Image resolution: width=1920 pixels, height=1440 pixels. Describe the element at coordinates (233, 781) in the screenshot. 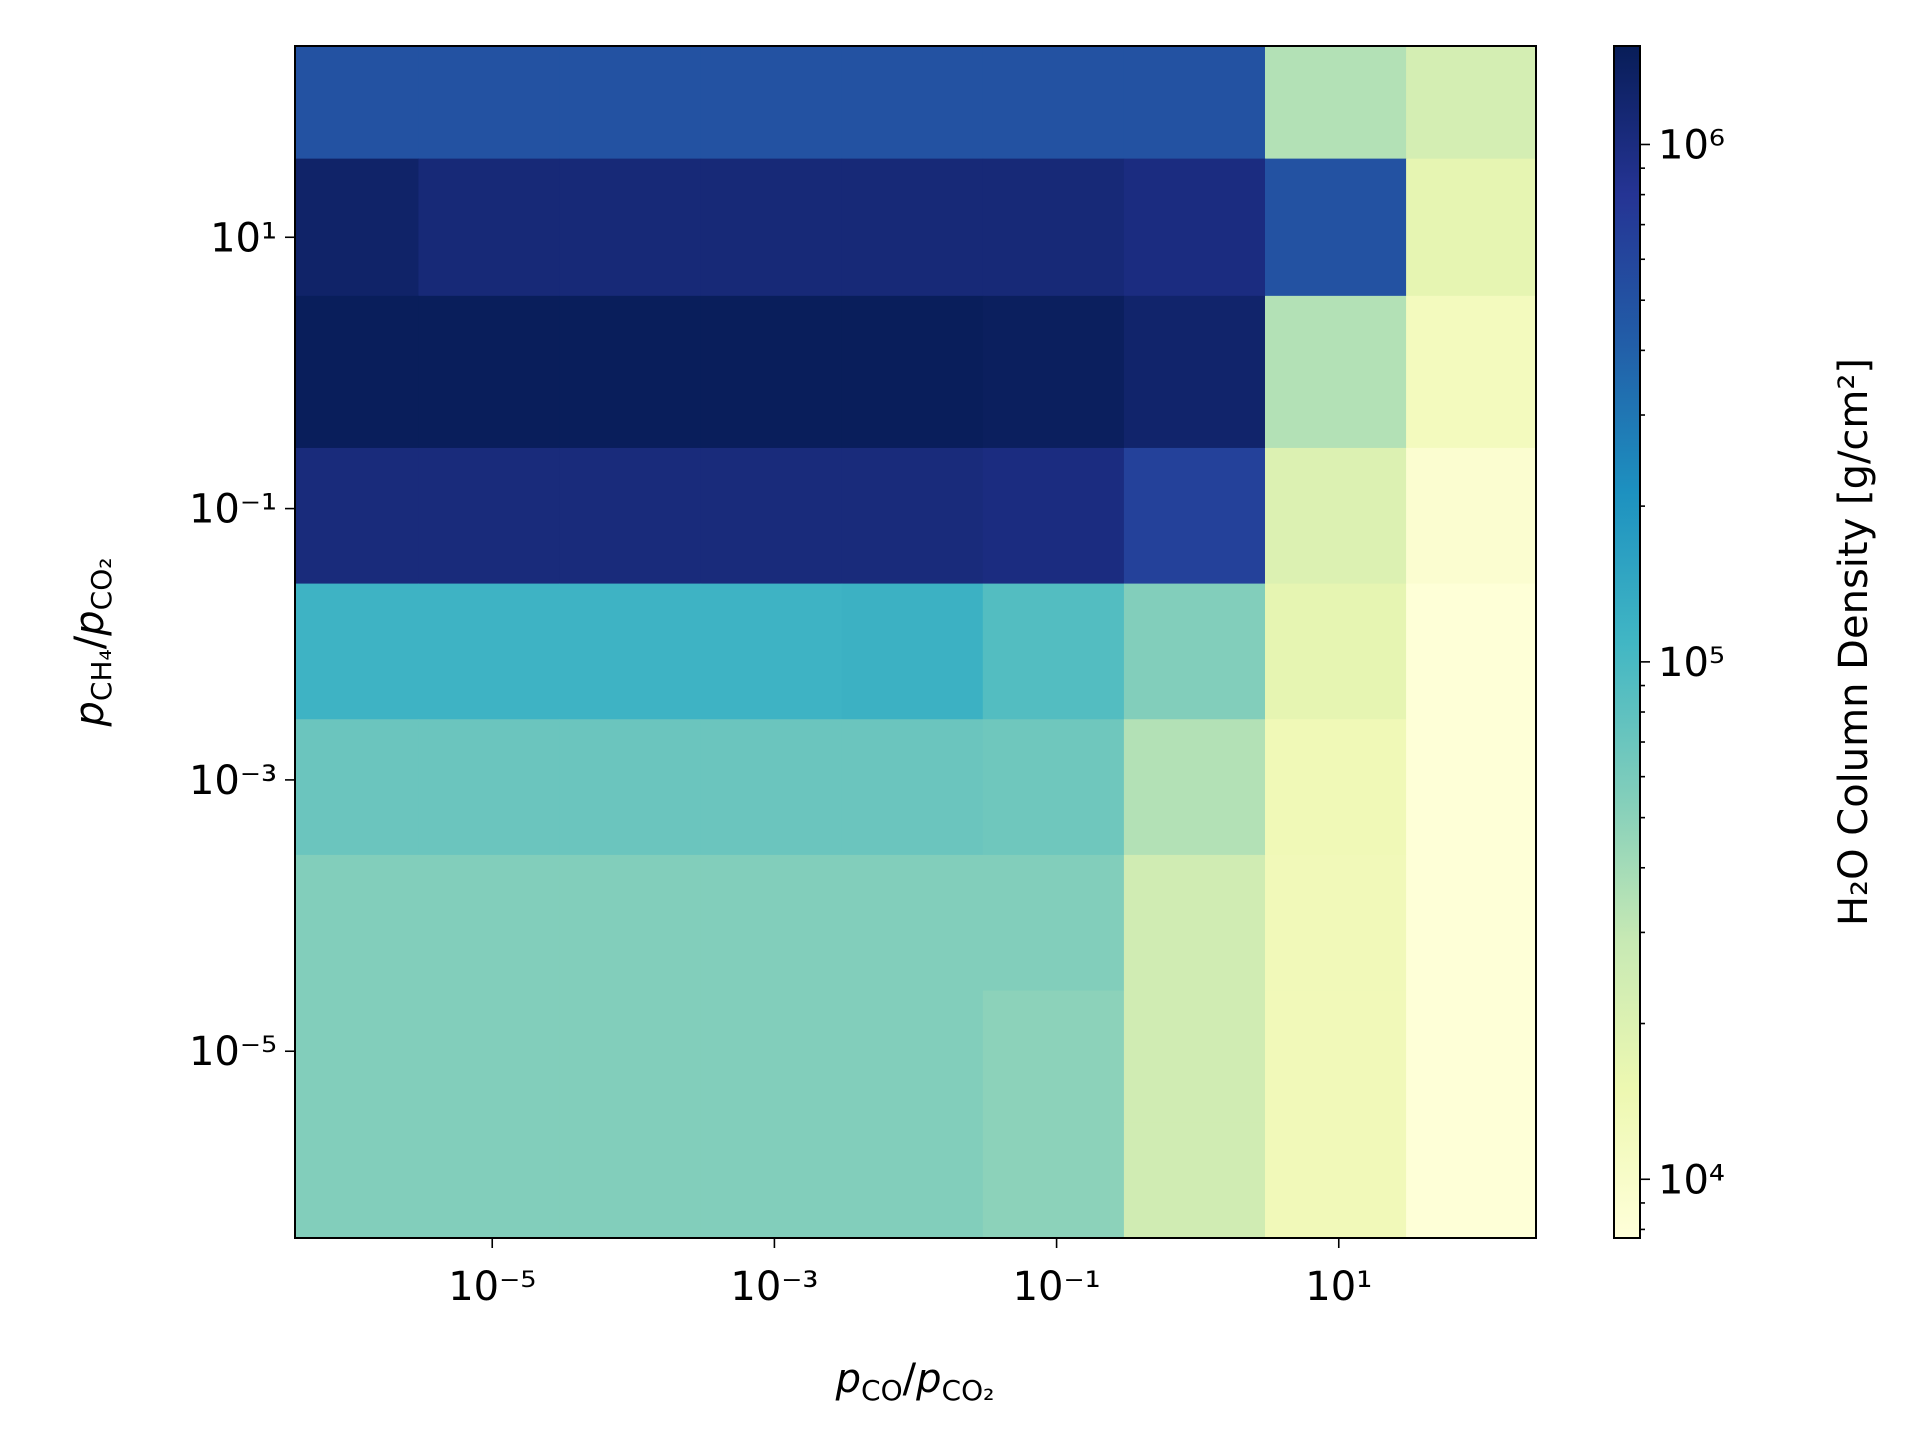

I see `y-tick-label: 10⁻³` at that location.